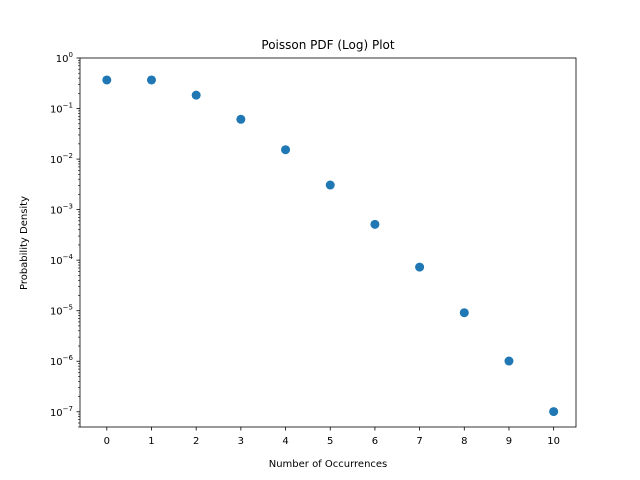  I want to click on x-tick-label: 4, so click(285, 441).